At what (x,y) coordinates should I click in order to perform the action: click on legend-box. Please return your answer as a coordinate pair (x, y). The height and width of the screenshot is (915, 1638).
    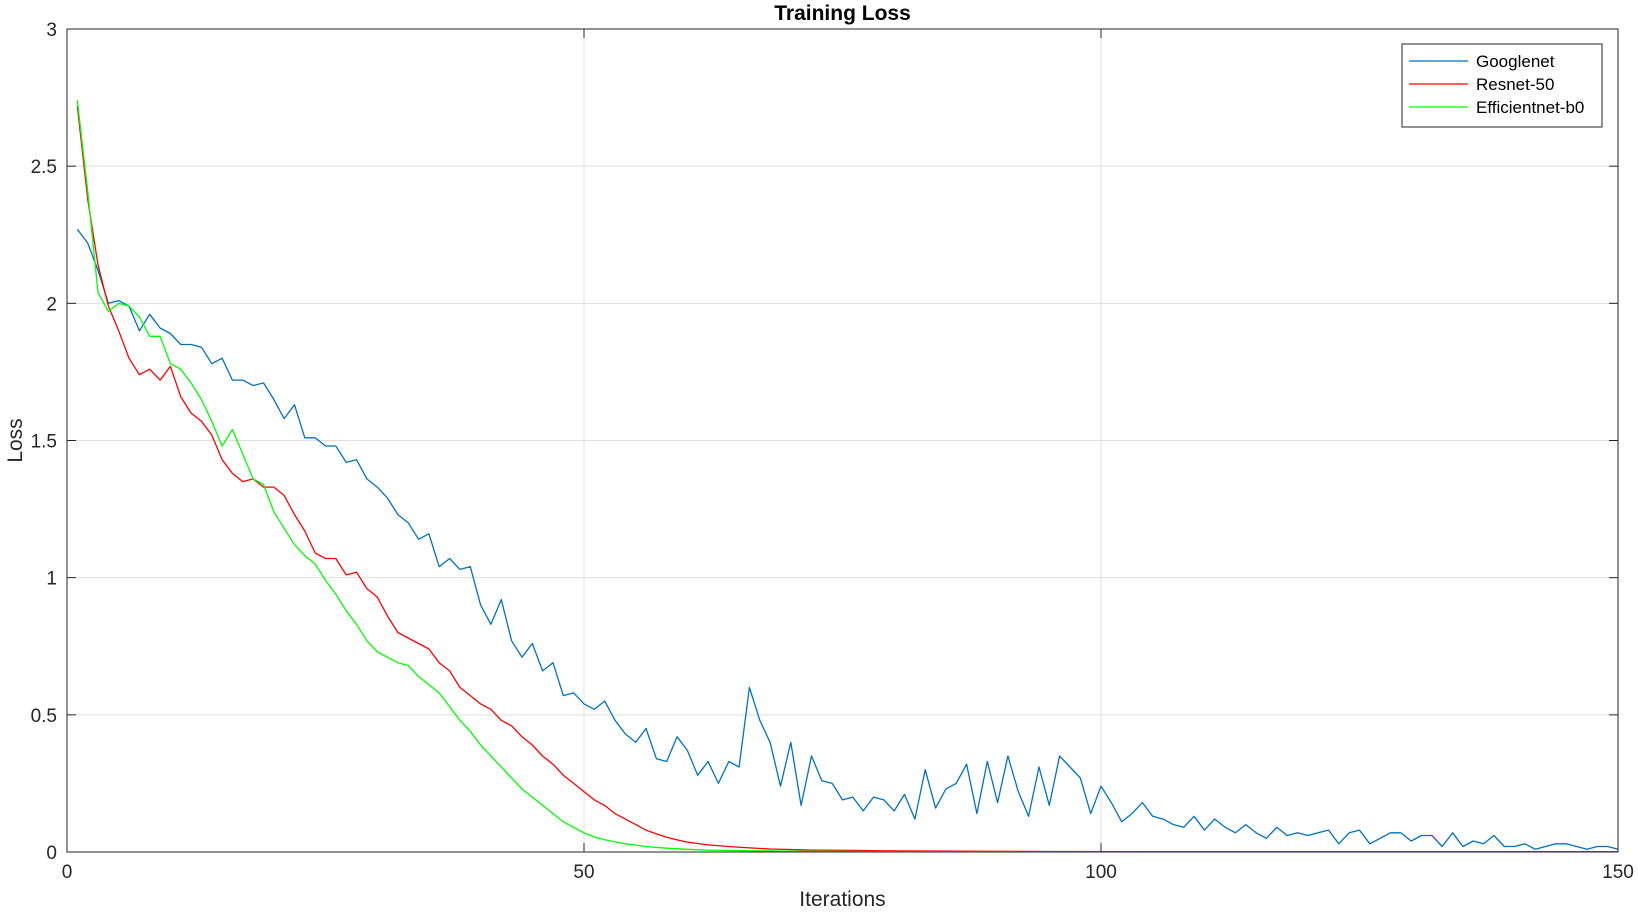
    Looking at the image, I should click on (1502, 85).